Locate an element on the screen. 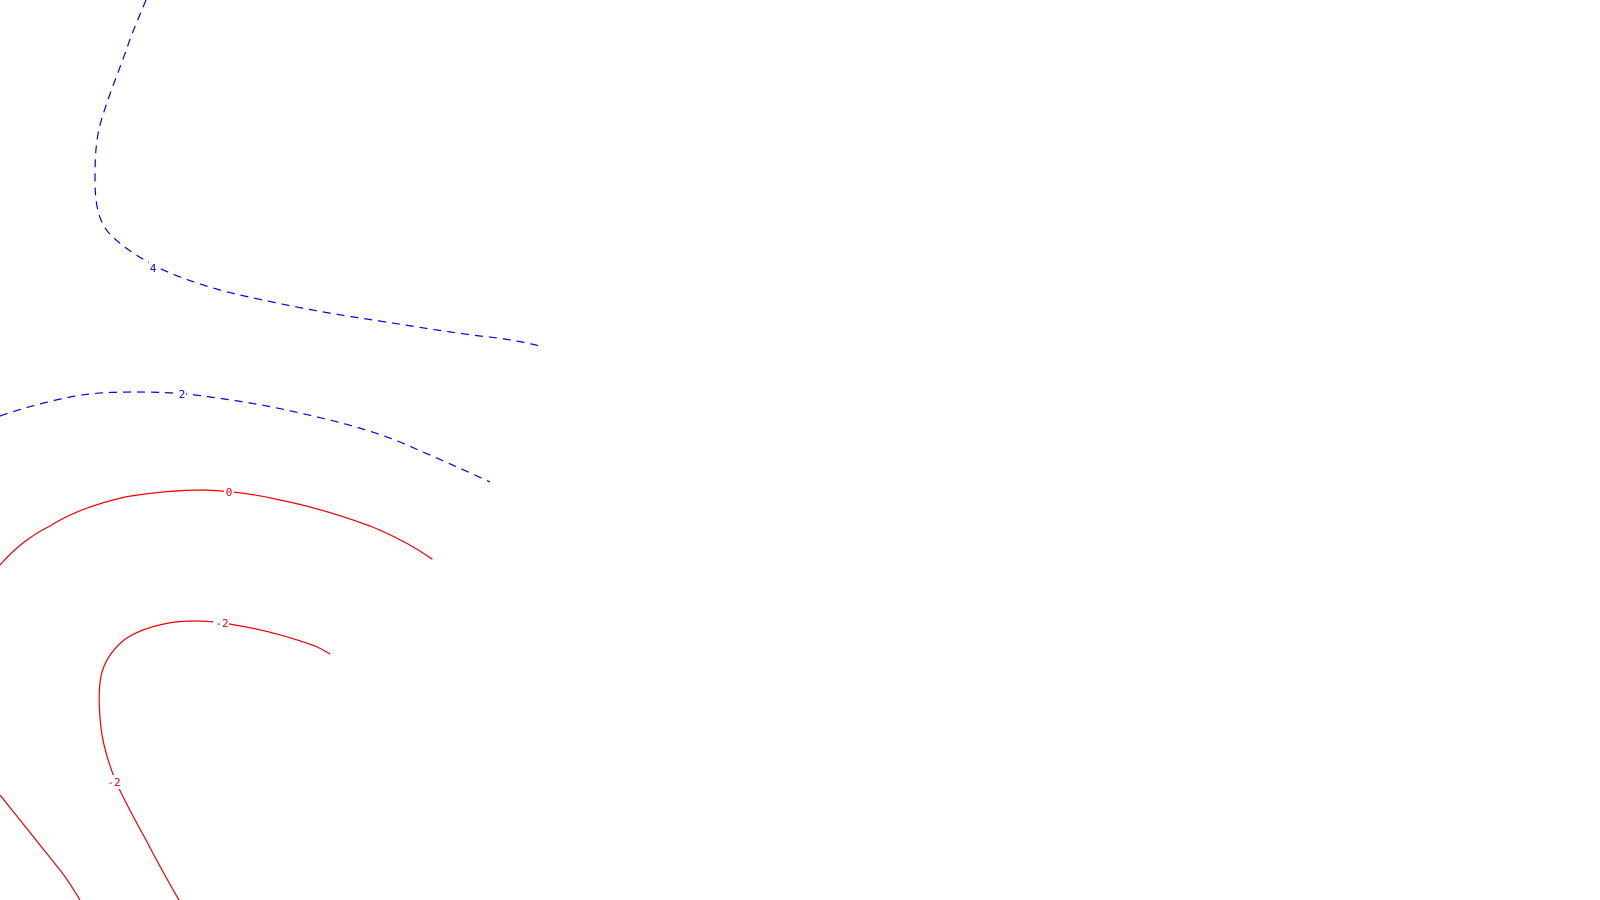  contour-label-4: 4 is located at coordinates (154, 268).